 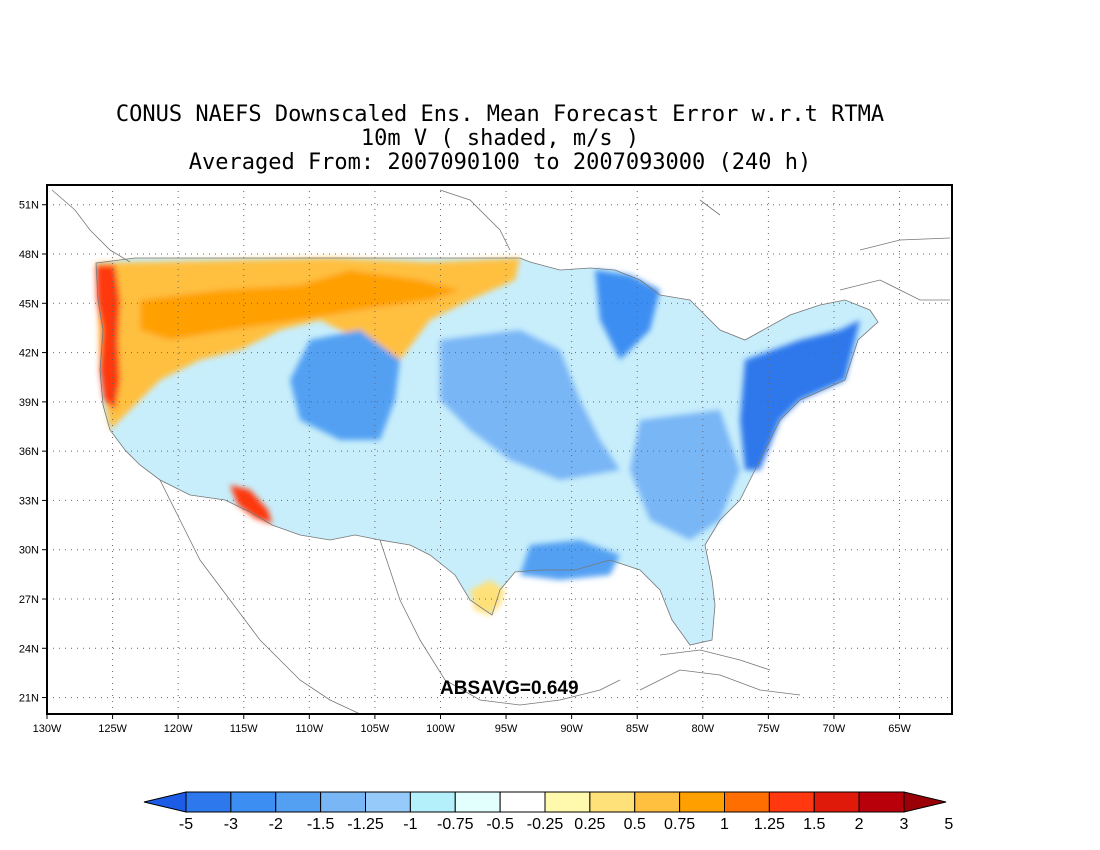 What do you see at coordinates (685, 475) in the screenshot?
I see `cool-region-southeast` at bounding box center [685, 475].